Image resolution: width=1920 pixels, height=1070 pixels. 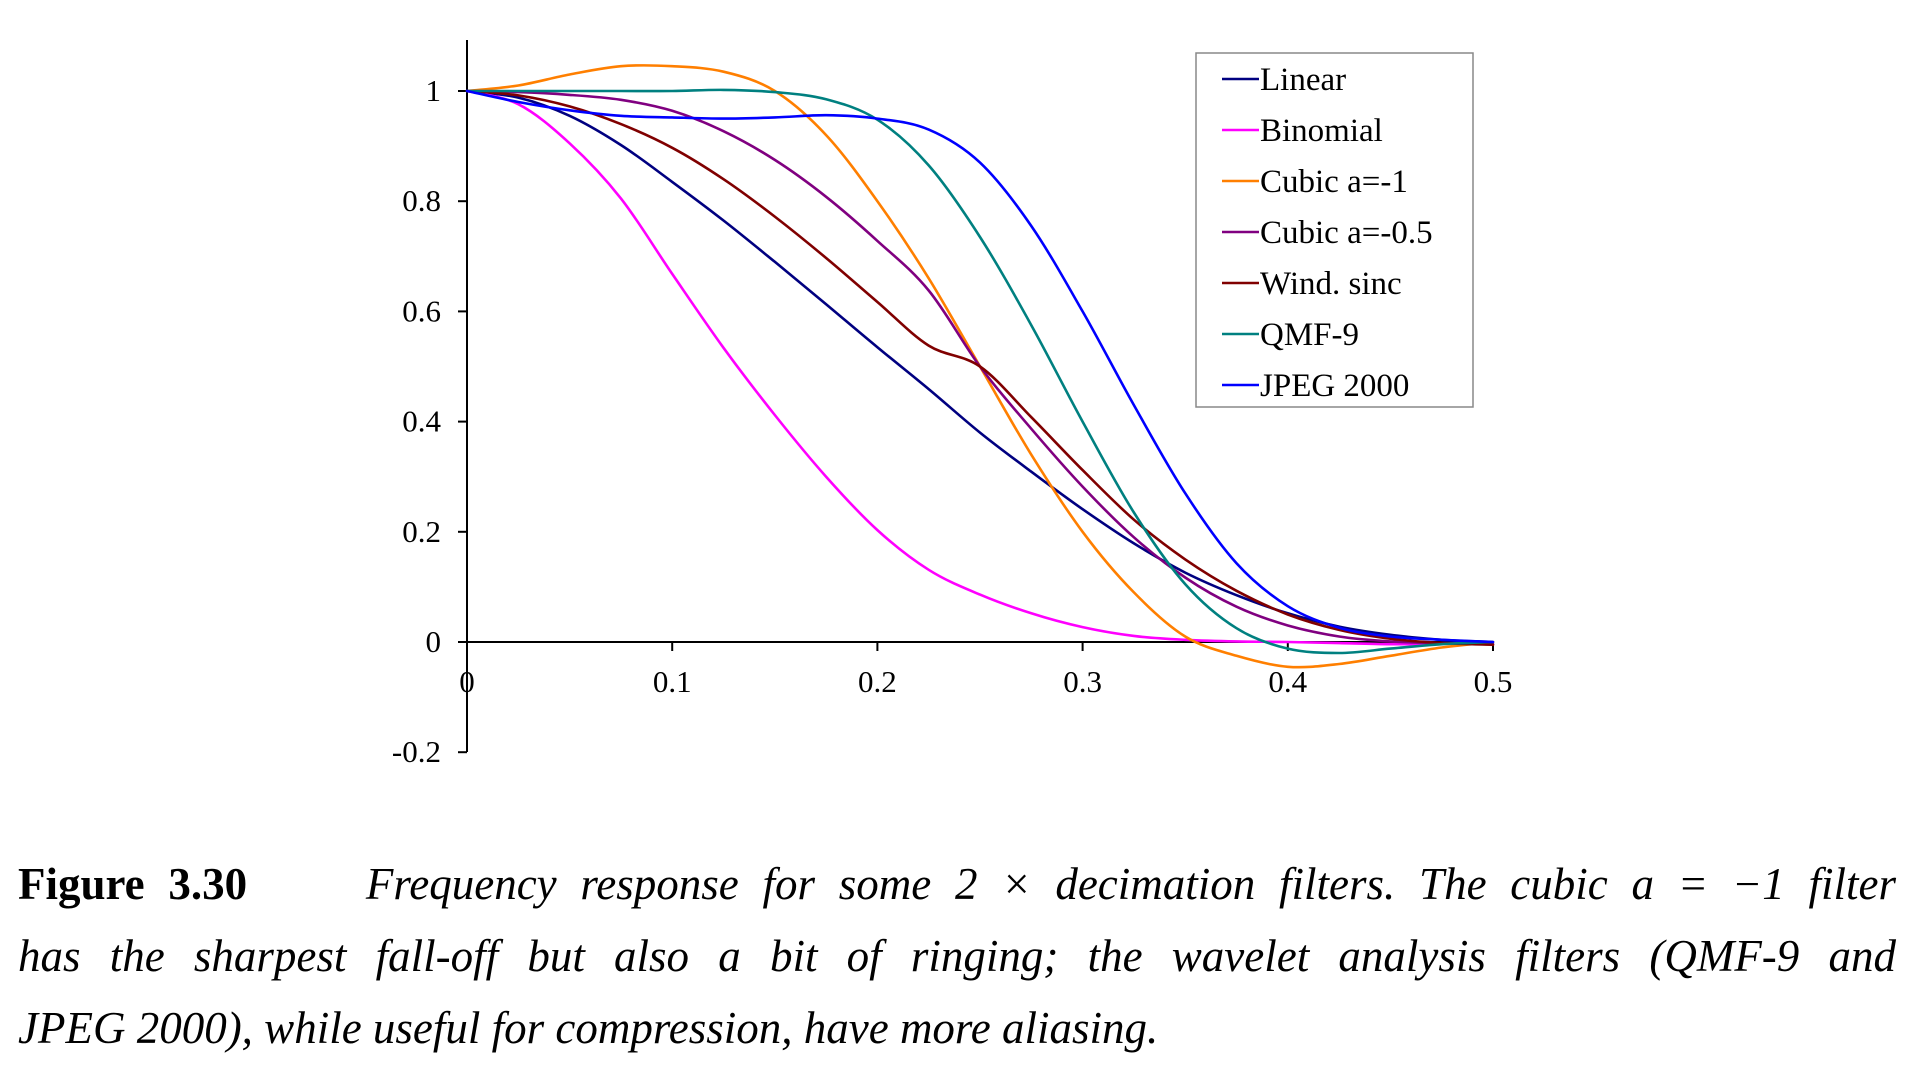 I want to click on y-tick-label: 0.4, so click(x=421, y=421).